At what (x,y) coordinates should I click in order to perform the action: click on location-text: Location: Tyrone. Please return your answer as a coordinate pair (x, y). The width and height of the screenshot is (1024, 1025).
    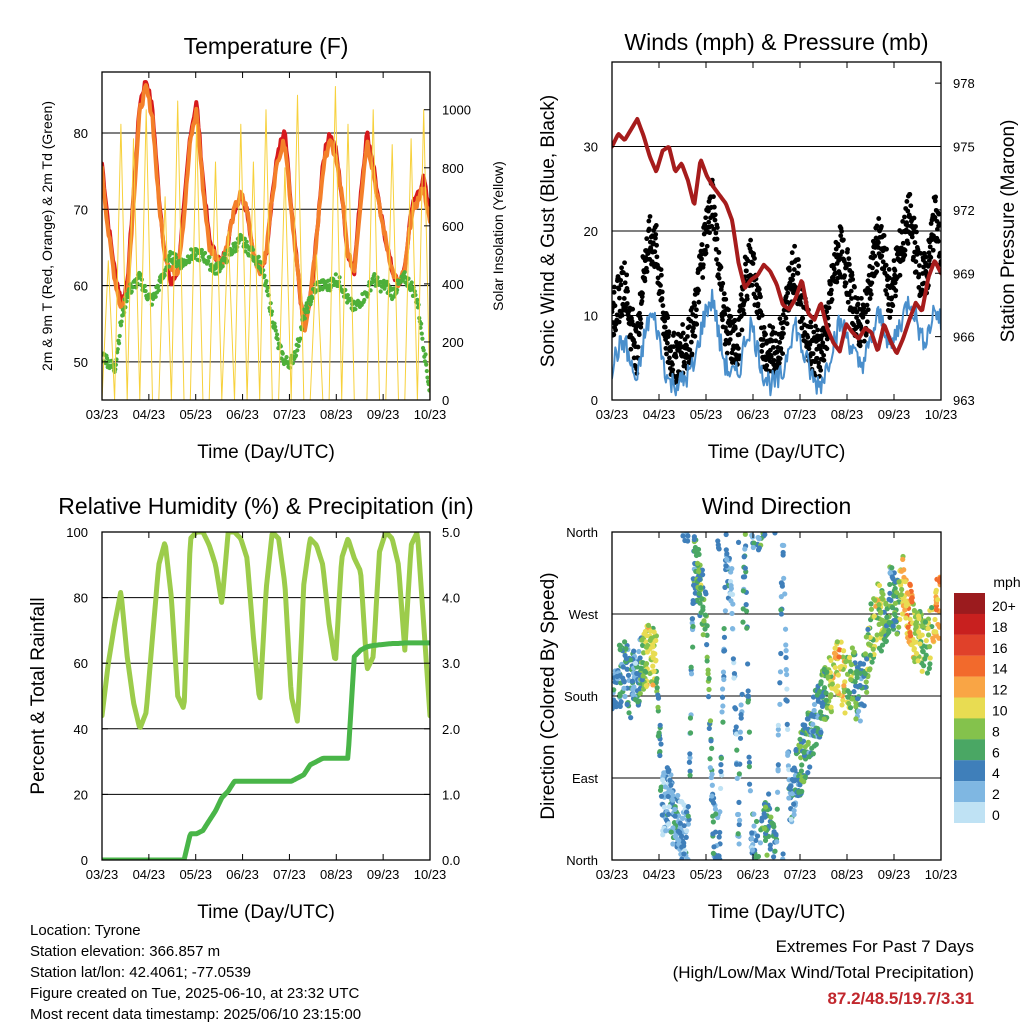
    Looking at the image, I should click on (85, 930).